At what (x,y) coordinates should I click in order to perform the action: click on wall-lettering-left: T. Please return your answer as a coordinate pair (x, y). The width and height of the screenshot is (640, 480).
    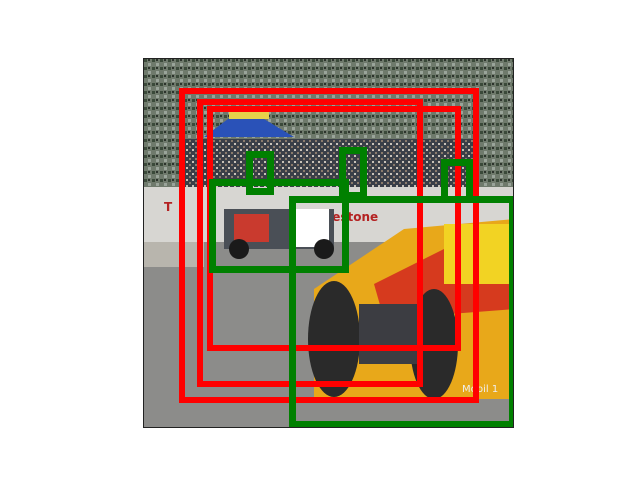
    Looking at the image, I should click on (168, 207).